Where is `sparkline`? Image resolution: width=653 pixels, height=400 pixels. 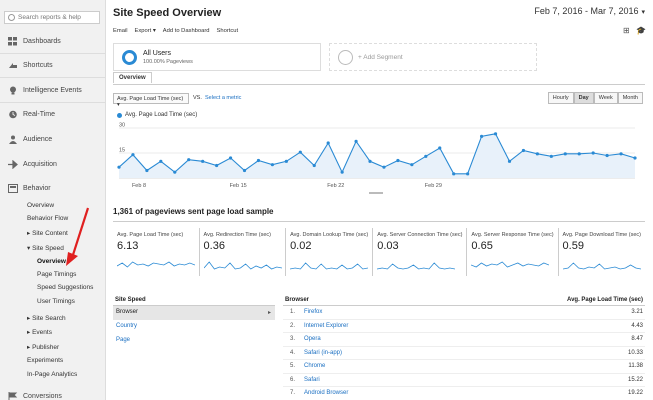
sparkline is located at coordinates (416, 266).